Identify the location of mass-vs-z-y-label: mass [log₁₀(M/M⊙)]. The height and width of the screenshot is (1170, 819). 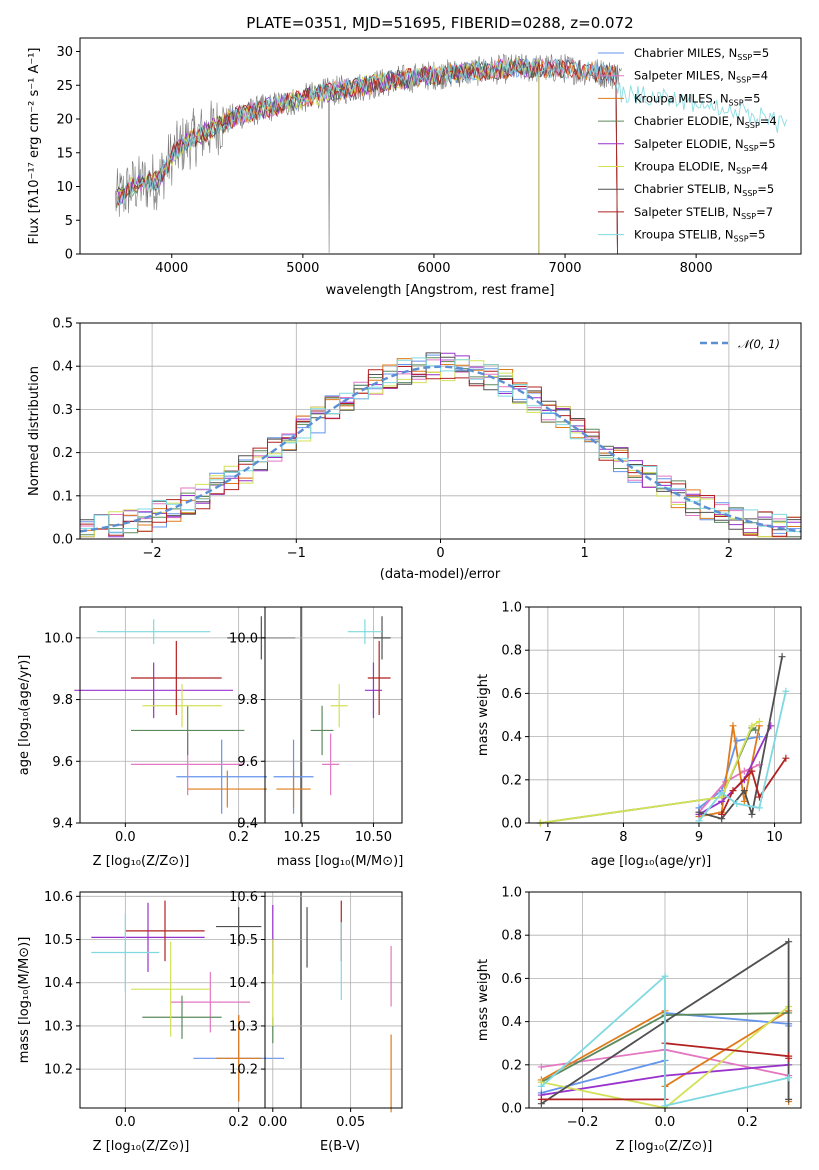
(24, 1000).